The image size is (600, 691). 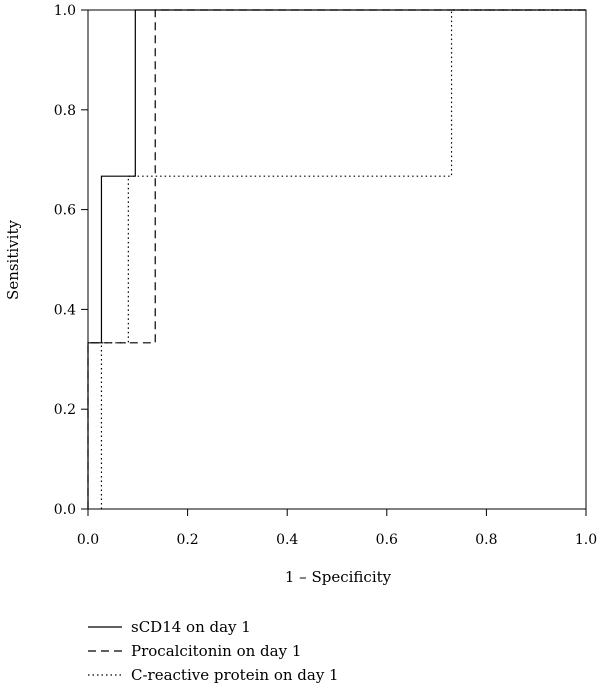 What do you see at coordinates (586, 540) in the screenshot?
I see `x-tick-label: 1.0` at bounding box center [586, 540].